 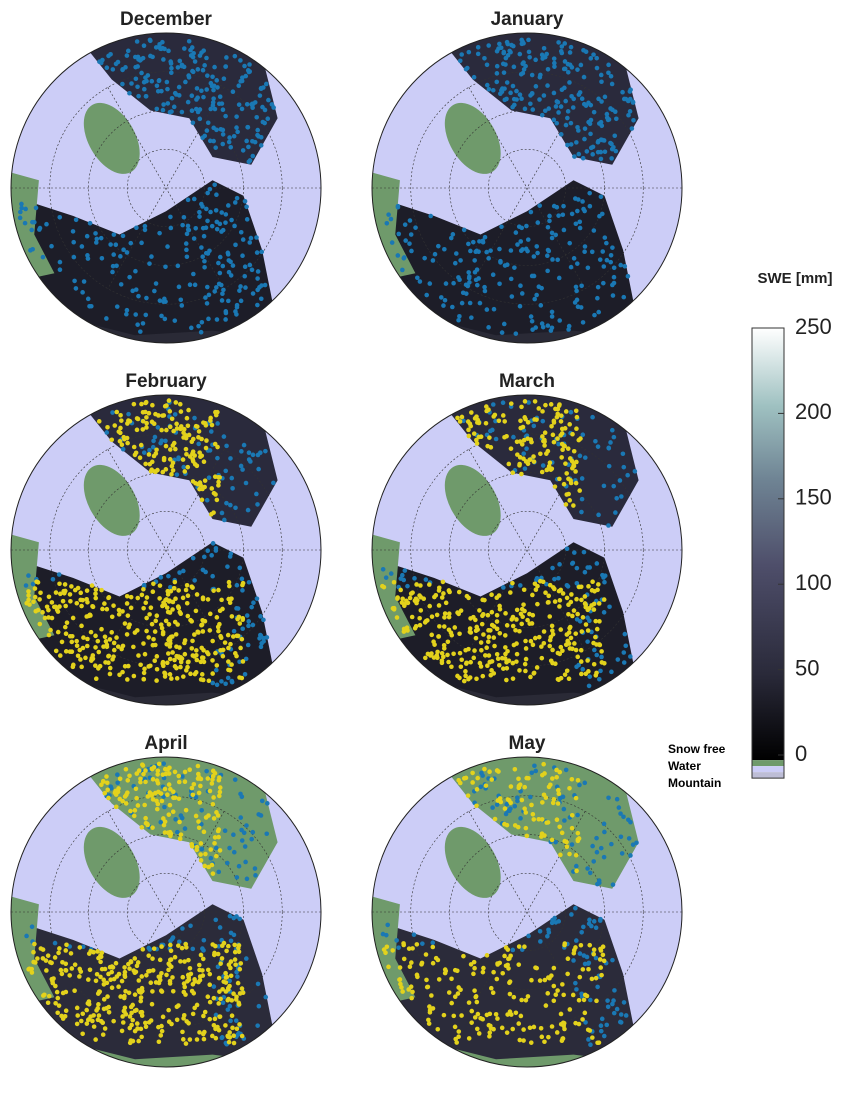 What do you see at coordinates (684, 766) in the screenshot?
I see `legend-label: Water` at bounding box center [684, 766].